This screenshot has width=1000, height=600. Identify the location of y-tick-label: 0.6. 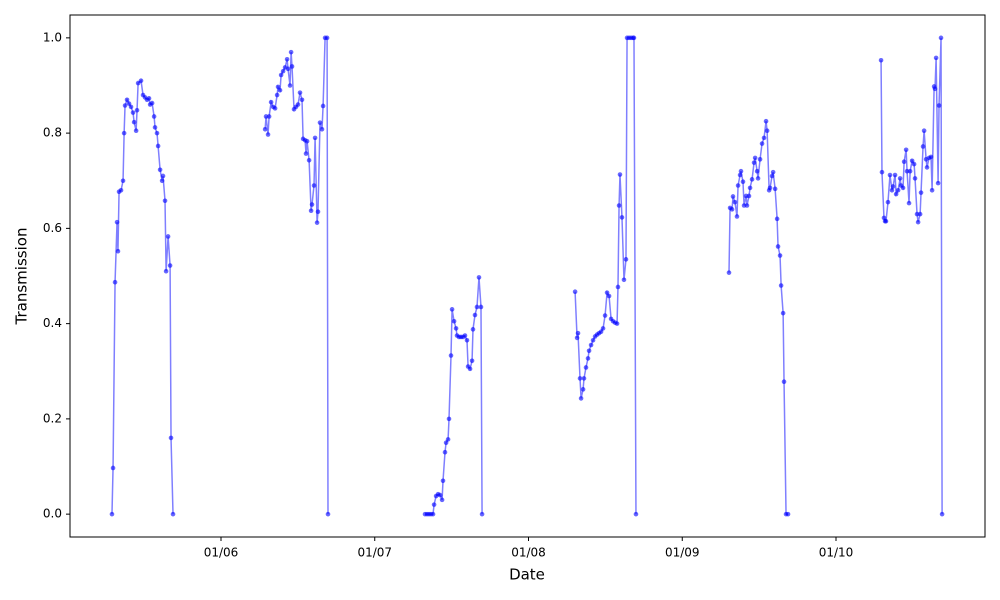
(52, 228).